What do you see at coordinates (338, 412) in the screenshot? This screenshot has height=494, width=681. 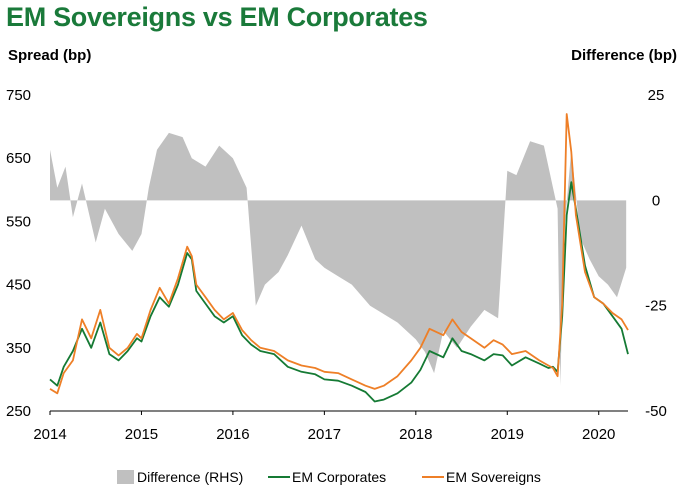 I see `axes-layer` at bounding box center [338, 412].